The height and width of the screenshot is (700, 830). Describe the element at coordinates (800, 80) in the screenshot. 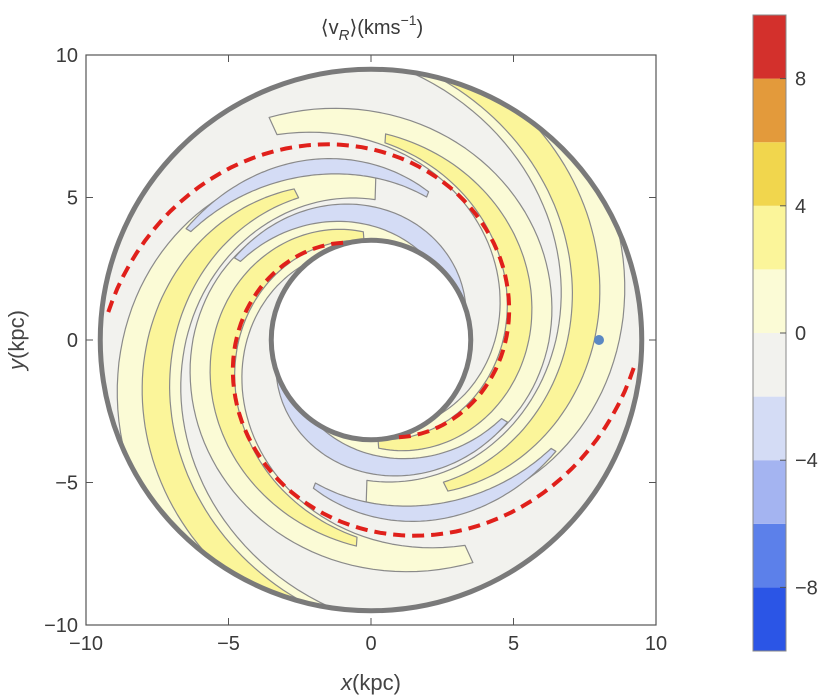

I see `colorbar-tick-label: 8` at that location.